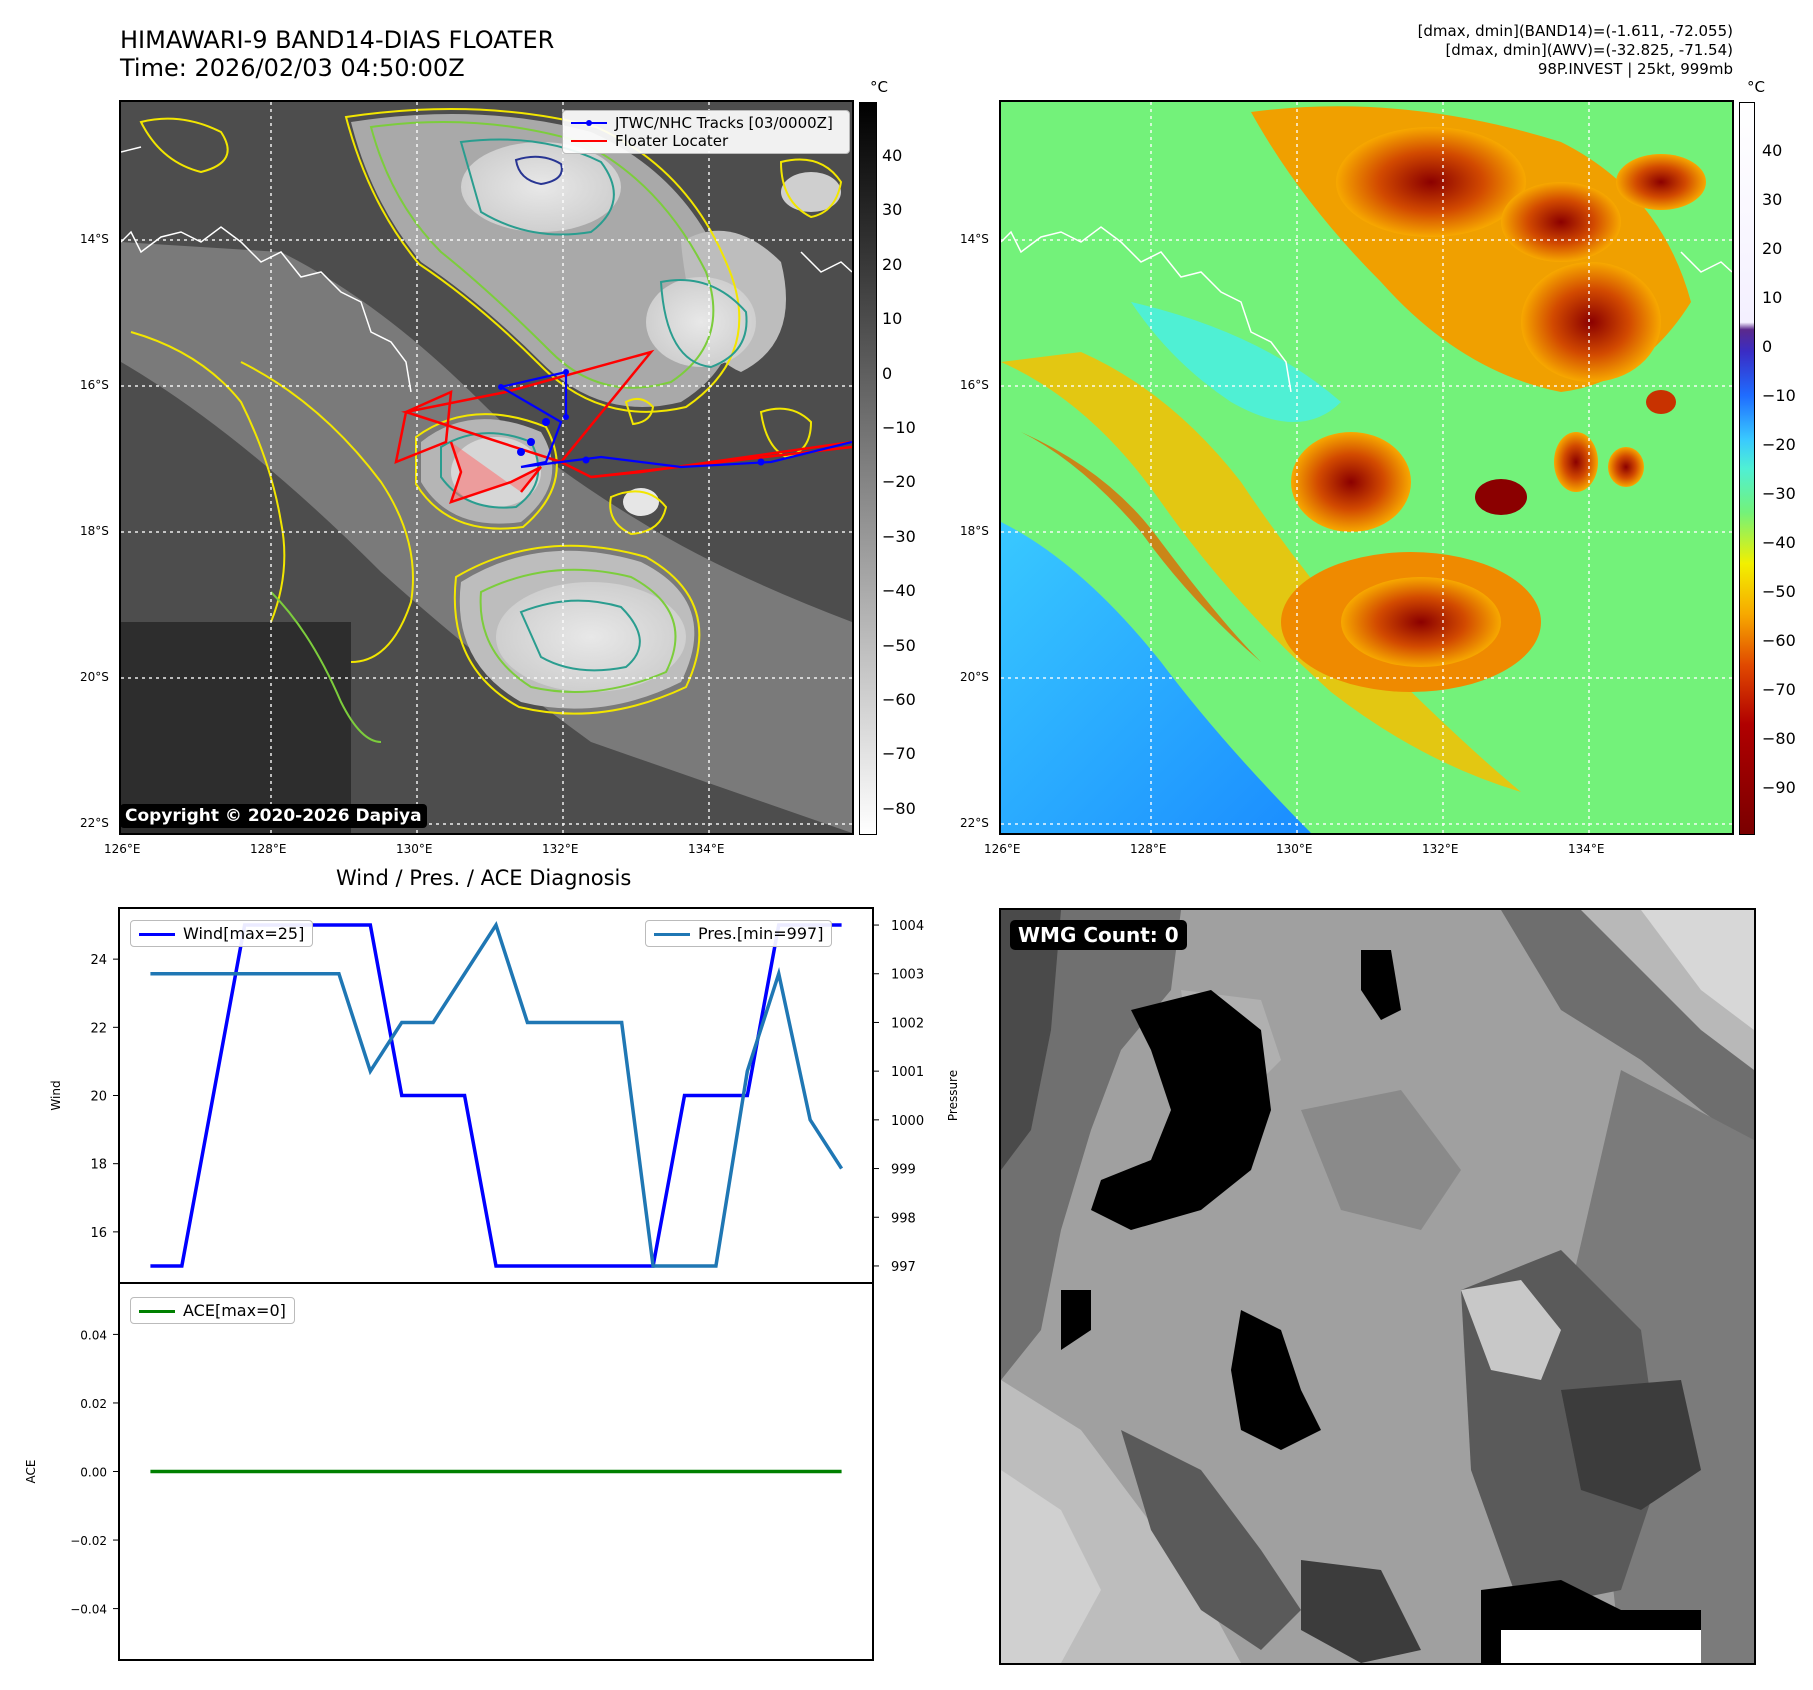 Image resolution: width=1813 pixels, height=1690 pixels. Describe the element at coordinates (234, 1310) in the screenshot. I see `ace-legend-label: ACE[max=0]` at that location.